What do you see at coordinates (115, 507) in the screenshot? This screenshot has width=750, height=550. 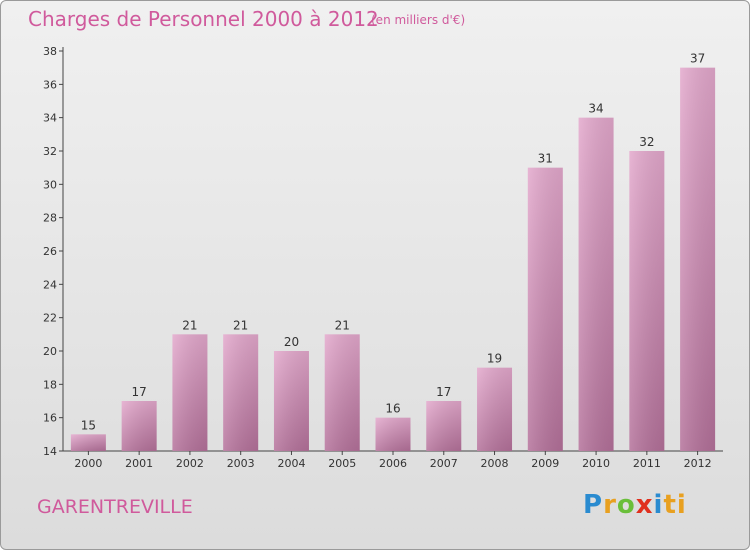 I see `commune-name: GARENTREVILLE` at bounding box center [115, 507].